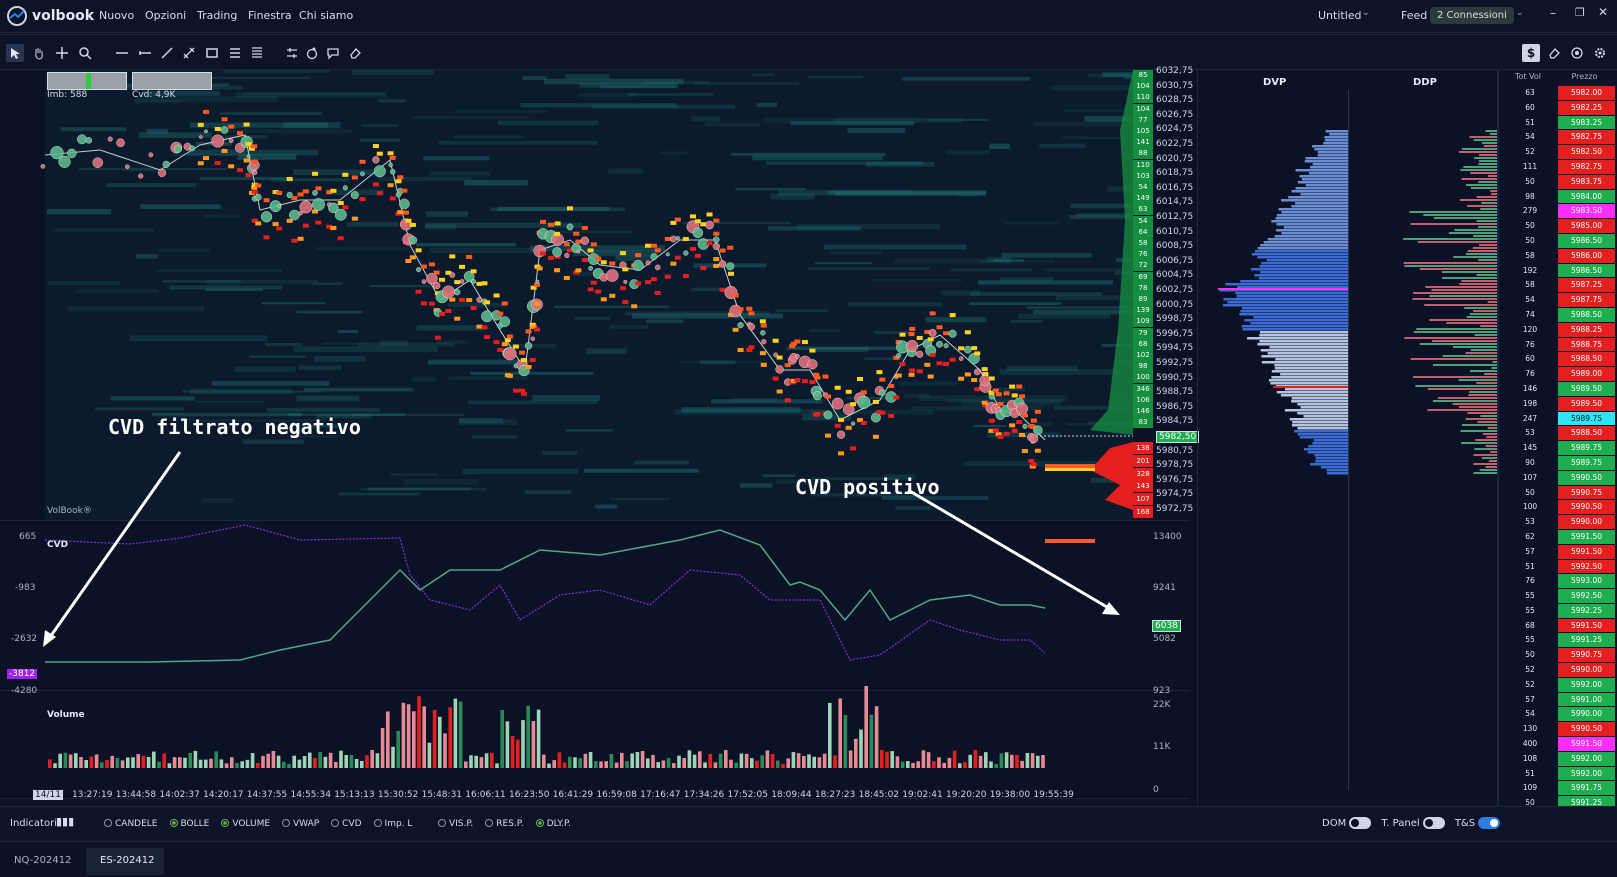  What do you see at coordinates (145, 53) in the screenshot?
I see `ray-icon` at bounding box center [145, 53].